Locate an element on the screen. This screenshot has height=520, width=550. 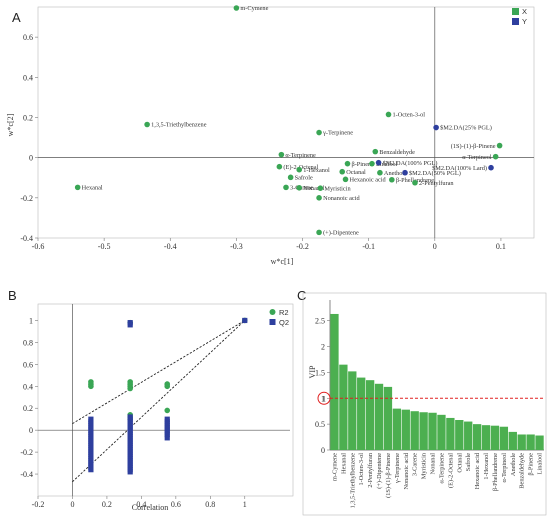
panel-a-x-tick-label: -0.2 is located at coordinates (302, 246).